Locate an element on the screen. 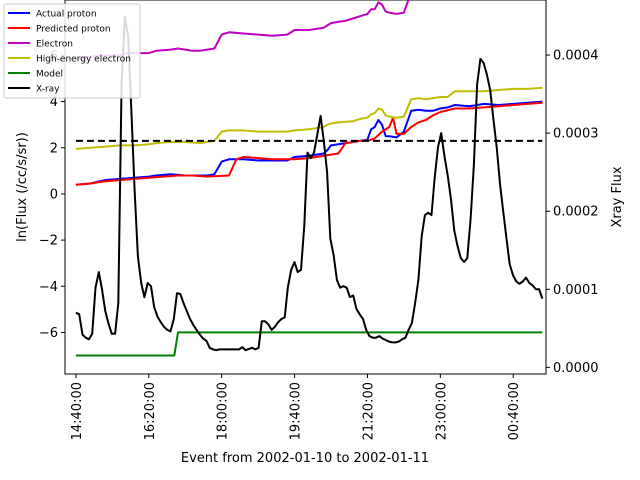 Image resolution: width=640 pixels, height=480 pixels. right-y-tick-label: 0.0003 is located at coordinates (576, 134).